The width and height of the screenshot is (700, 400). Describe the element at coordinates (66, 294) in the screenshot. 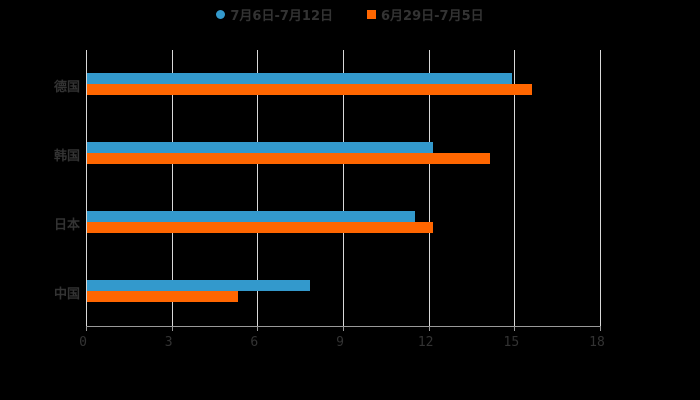

I see `y-category-label: 中国` at that location.